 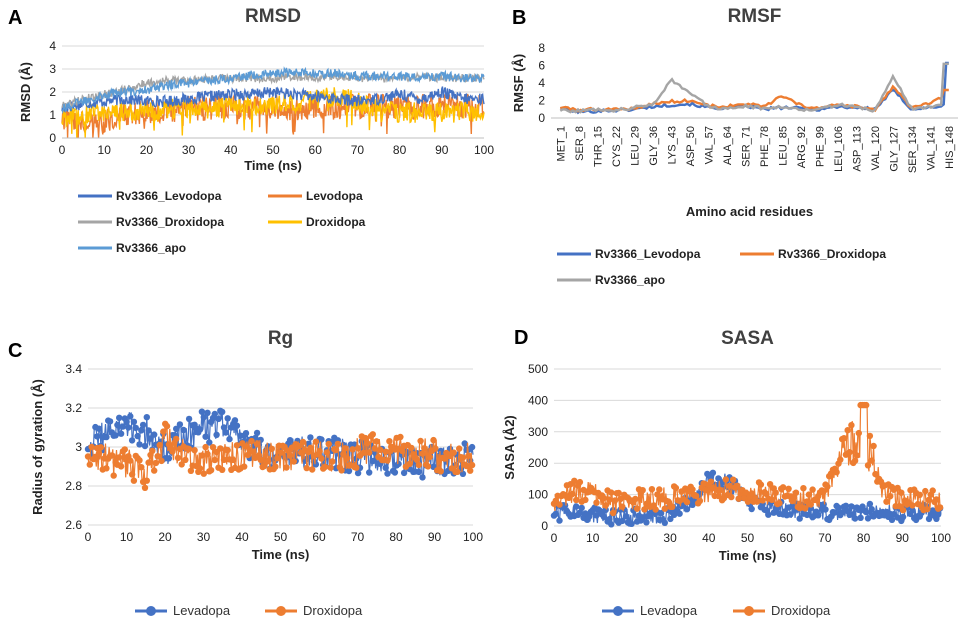 I want to click on x-tick-label: VAL_120, so click(x=876, y=148).